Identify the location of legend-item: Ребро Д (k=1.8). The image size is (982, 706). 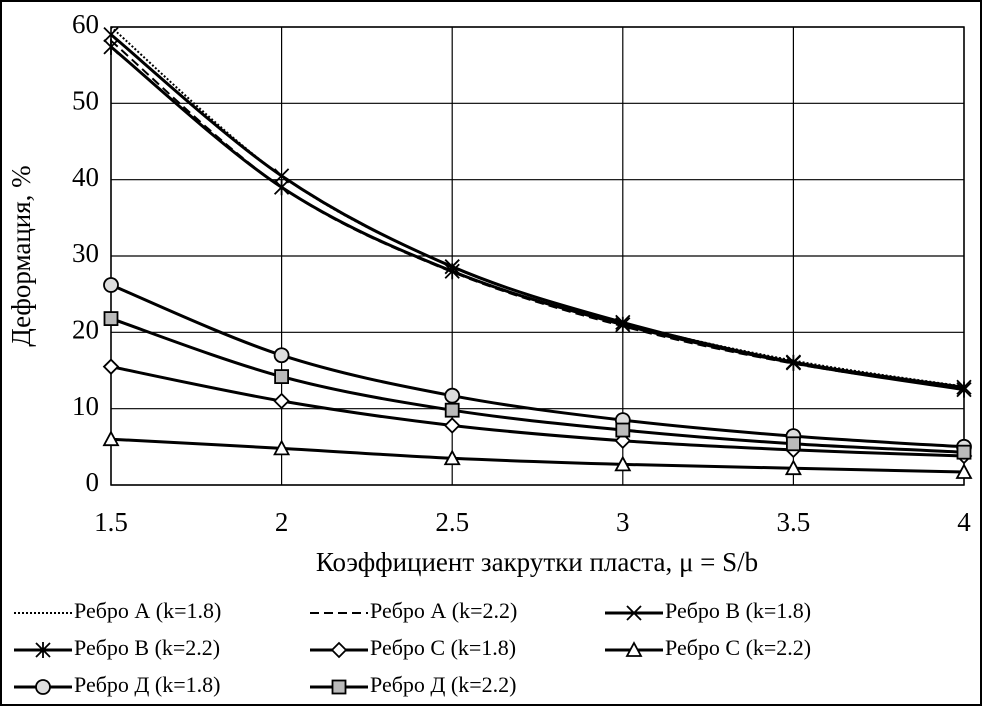
(117, 684).